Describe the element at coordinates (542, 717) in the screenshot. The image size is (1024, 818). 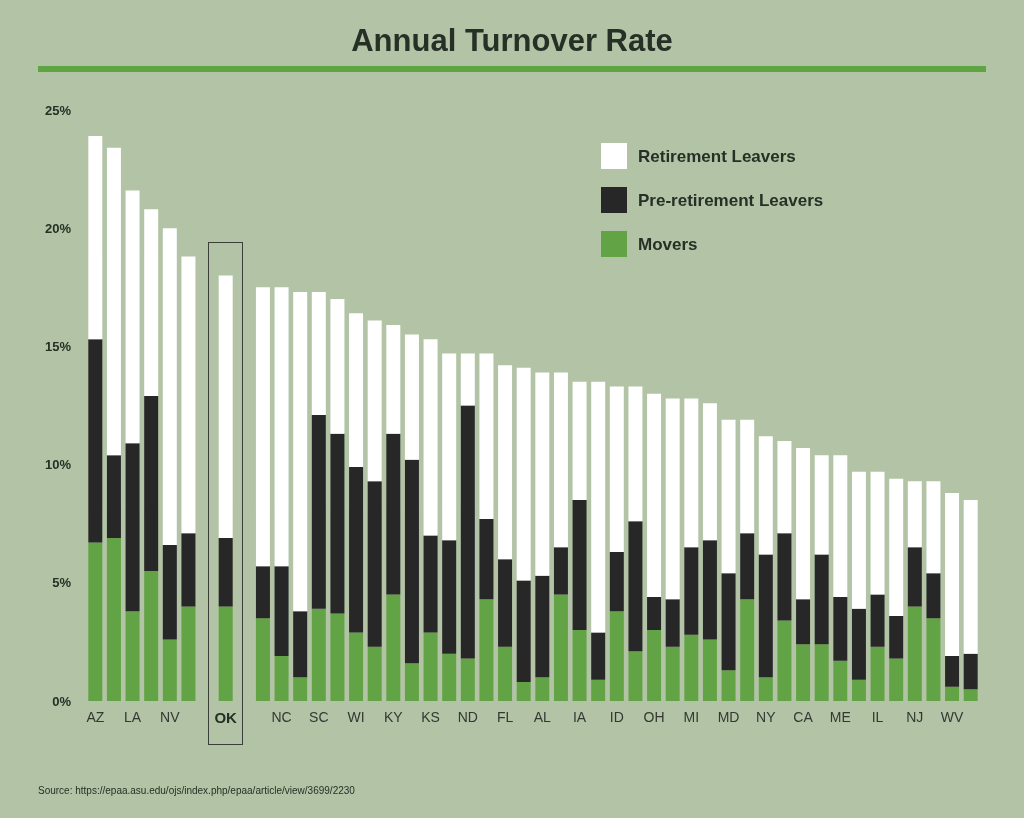
I see `x-tick-label: AL` at that location.